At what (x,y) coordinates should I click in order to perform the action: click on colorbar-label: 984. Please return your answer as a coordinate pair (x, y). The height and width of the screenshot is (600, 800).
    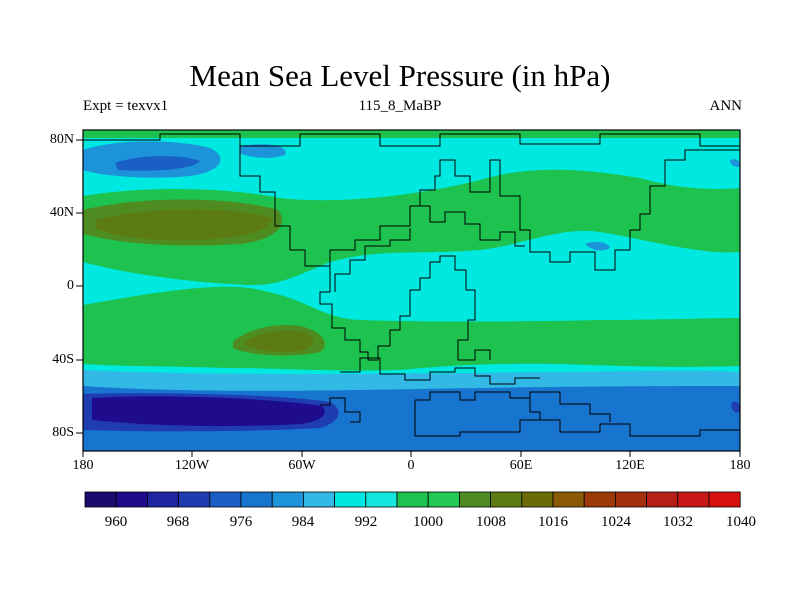
    Looking at the image, I should click on (303, 522).